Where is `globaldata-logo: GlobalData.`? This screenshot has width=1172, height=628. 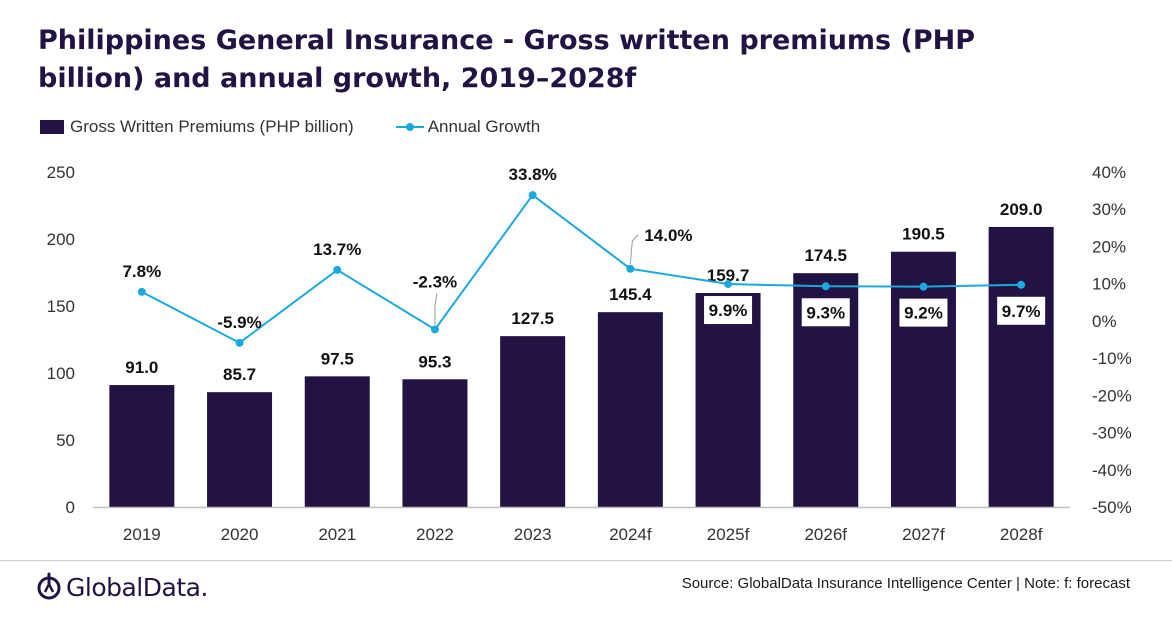
globaldata-logo: GlobalData. is located at coordinates (122, 587).